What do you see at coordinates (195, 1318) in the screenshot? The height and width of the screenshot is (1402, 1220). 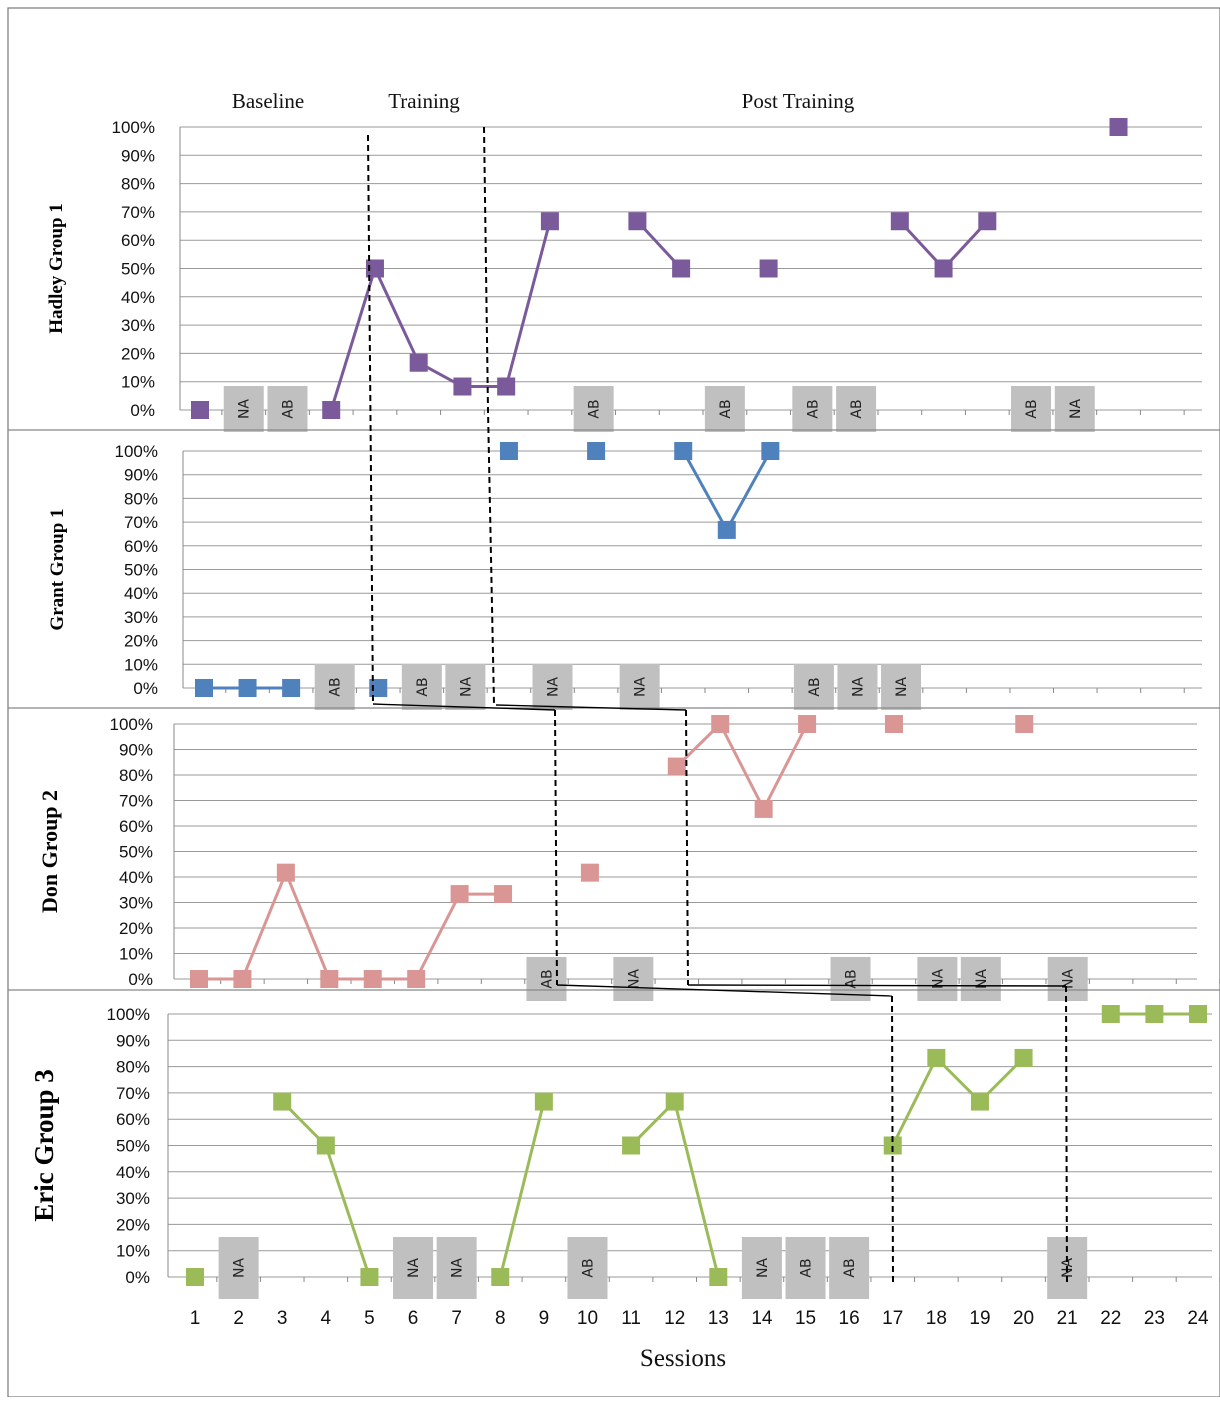 I see `x-tick-label: 1` at bounding box center [195, 1318].